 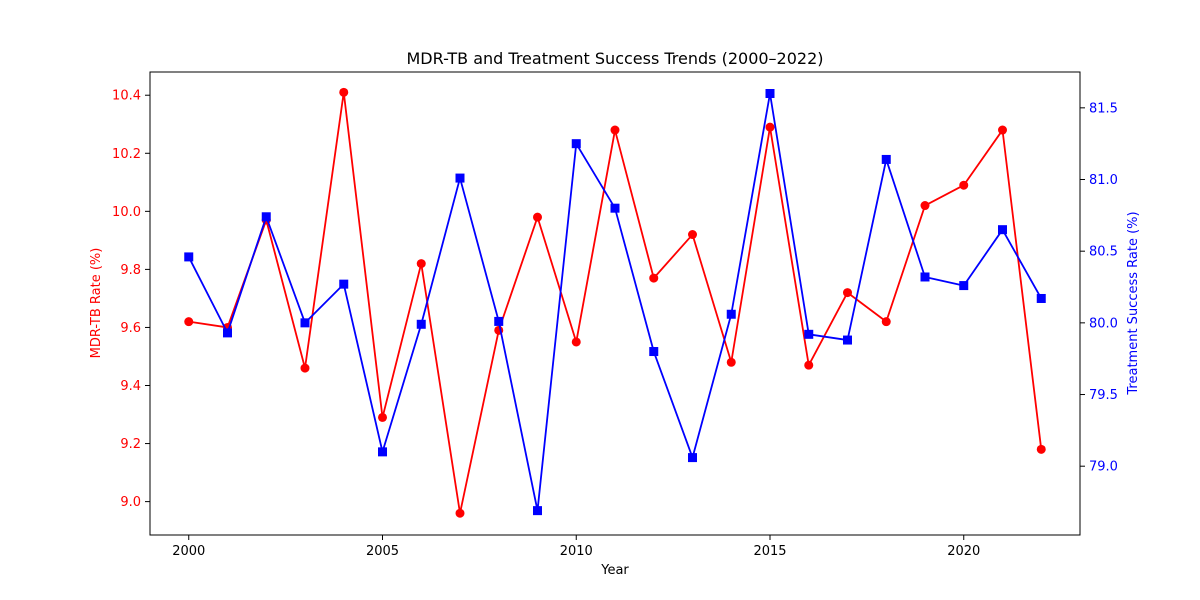 I want to click on x-axis-label: Year, so click(x=614, y=570).